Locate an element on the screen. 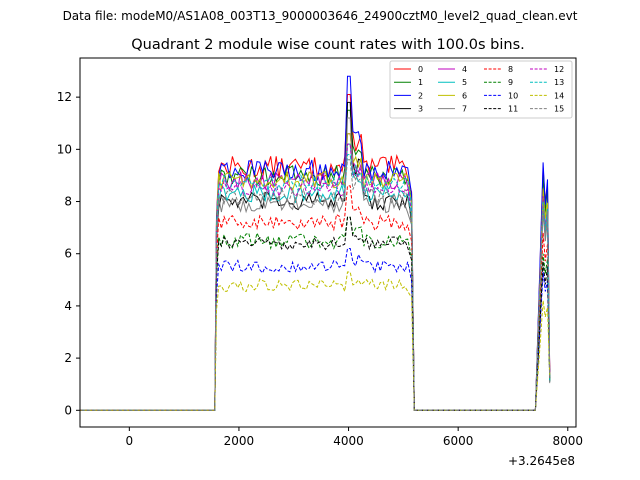 This screenshot has height=480, width=640. legend-label-10: 10 is located at coordinates (513, 95).